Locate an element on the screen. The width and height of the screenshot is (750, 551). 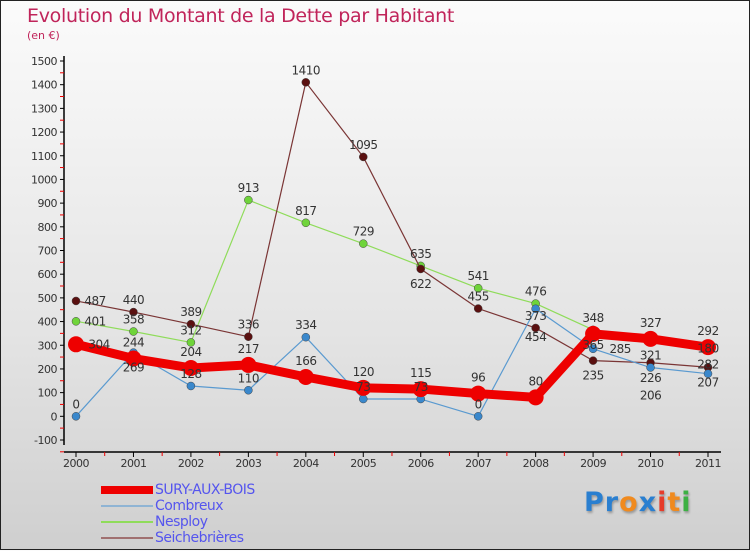
data-label-seichebri-res: 487 is located at coordinates (94, 301).